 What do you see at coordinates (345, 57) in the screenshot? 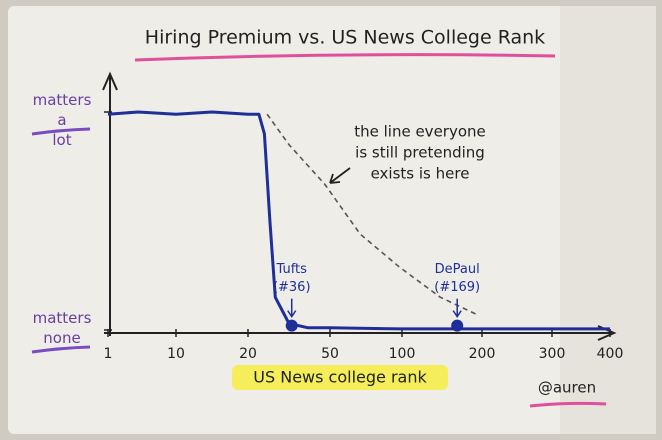
I see `title-underline` at bounding box center [345, 57].